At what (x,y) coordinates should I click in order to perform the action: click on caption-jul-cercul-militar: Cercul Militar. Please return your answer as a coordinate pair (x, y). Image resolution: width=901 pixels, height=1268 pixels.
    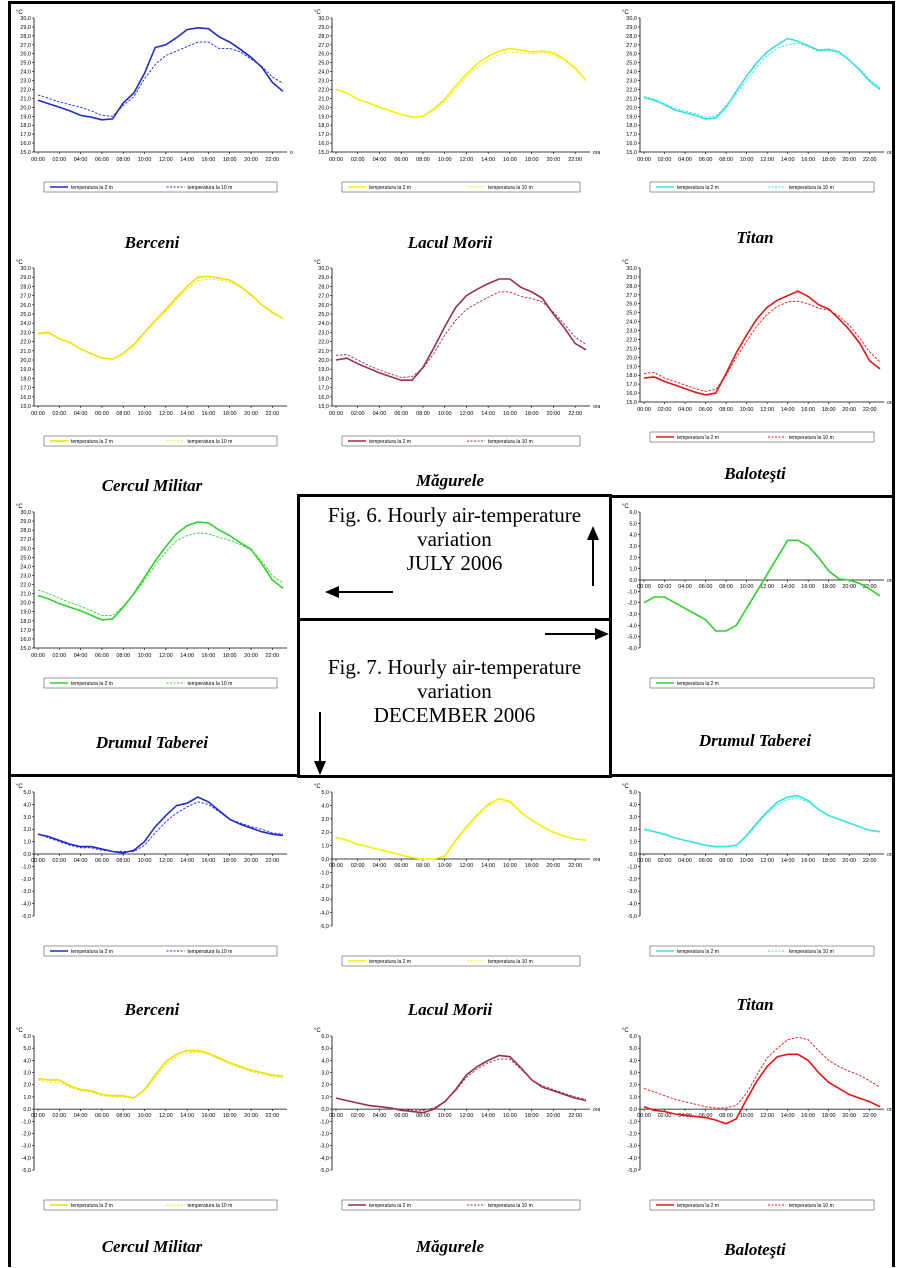
    Looking at the image, I should click on (152, 485).